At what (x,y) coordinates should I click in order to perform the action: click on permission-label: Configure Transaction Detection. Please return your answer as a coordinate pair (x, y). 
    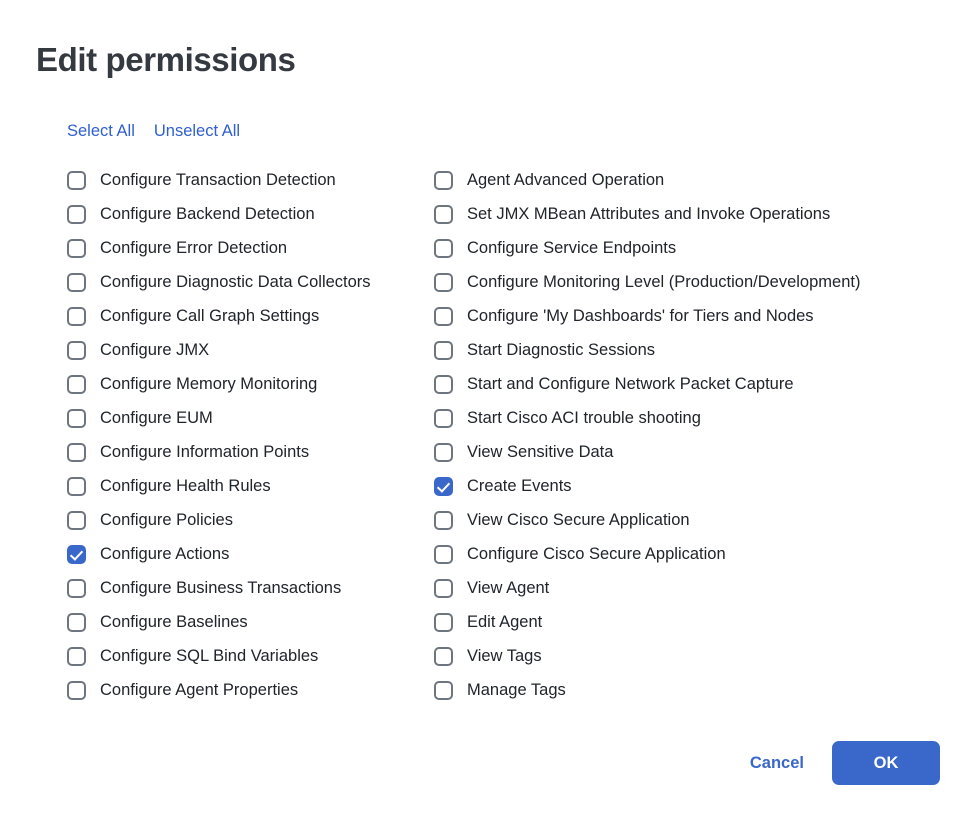
    Looking at the image, I should click on (218, 180).